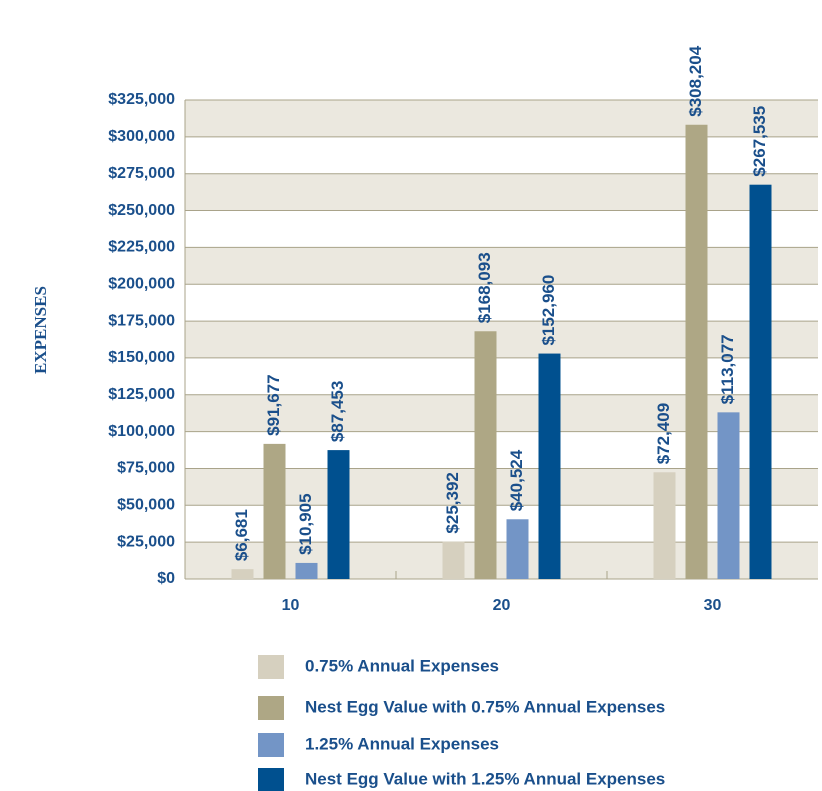 The height and width of the screenshot is (791, 822). Describe the element at coordinates (141, 99) in the screenshot. I see `y-tick-label: $325,000` at that location.